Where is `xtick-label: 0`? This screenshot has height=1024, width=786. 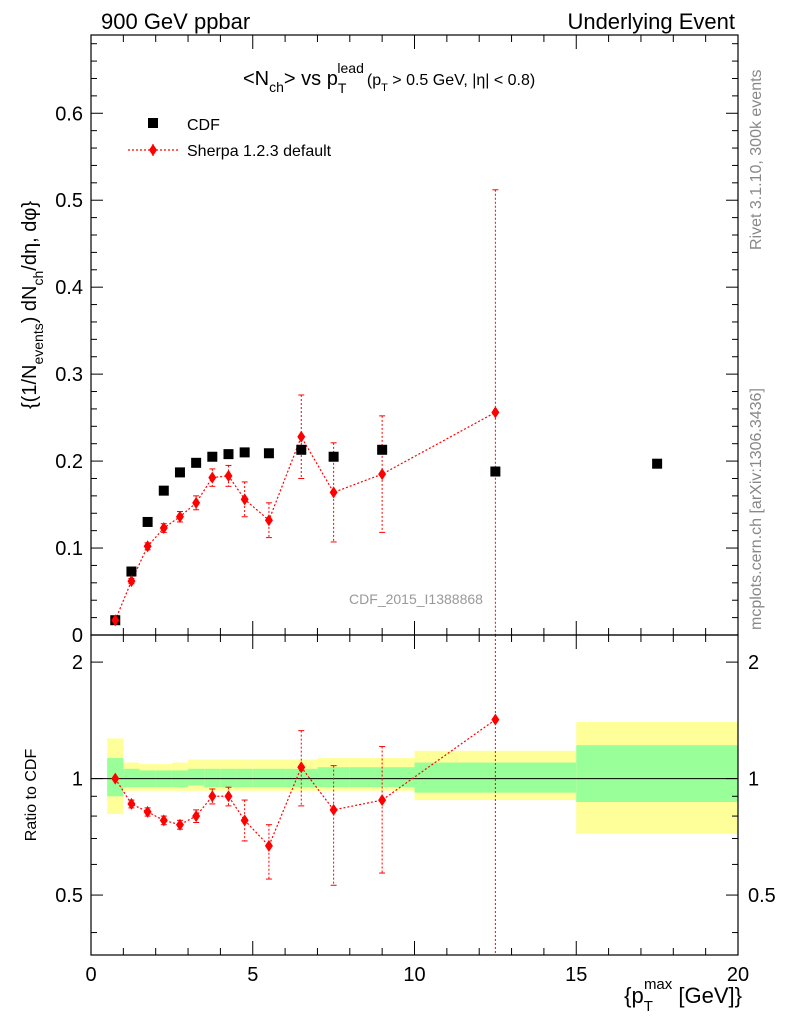 xtick-label: 0 is located at coordinates (90, 975).